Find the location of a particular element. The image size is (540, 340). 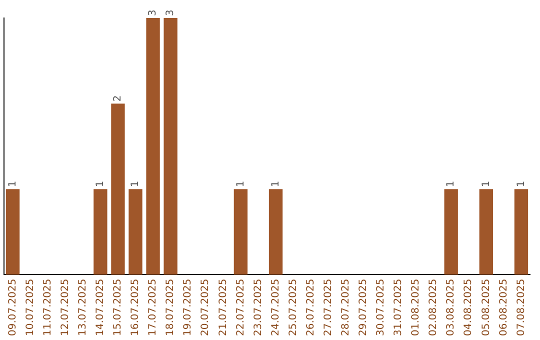

x-tick-label: 06.08.2025 is located at coordinates (504, 307).